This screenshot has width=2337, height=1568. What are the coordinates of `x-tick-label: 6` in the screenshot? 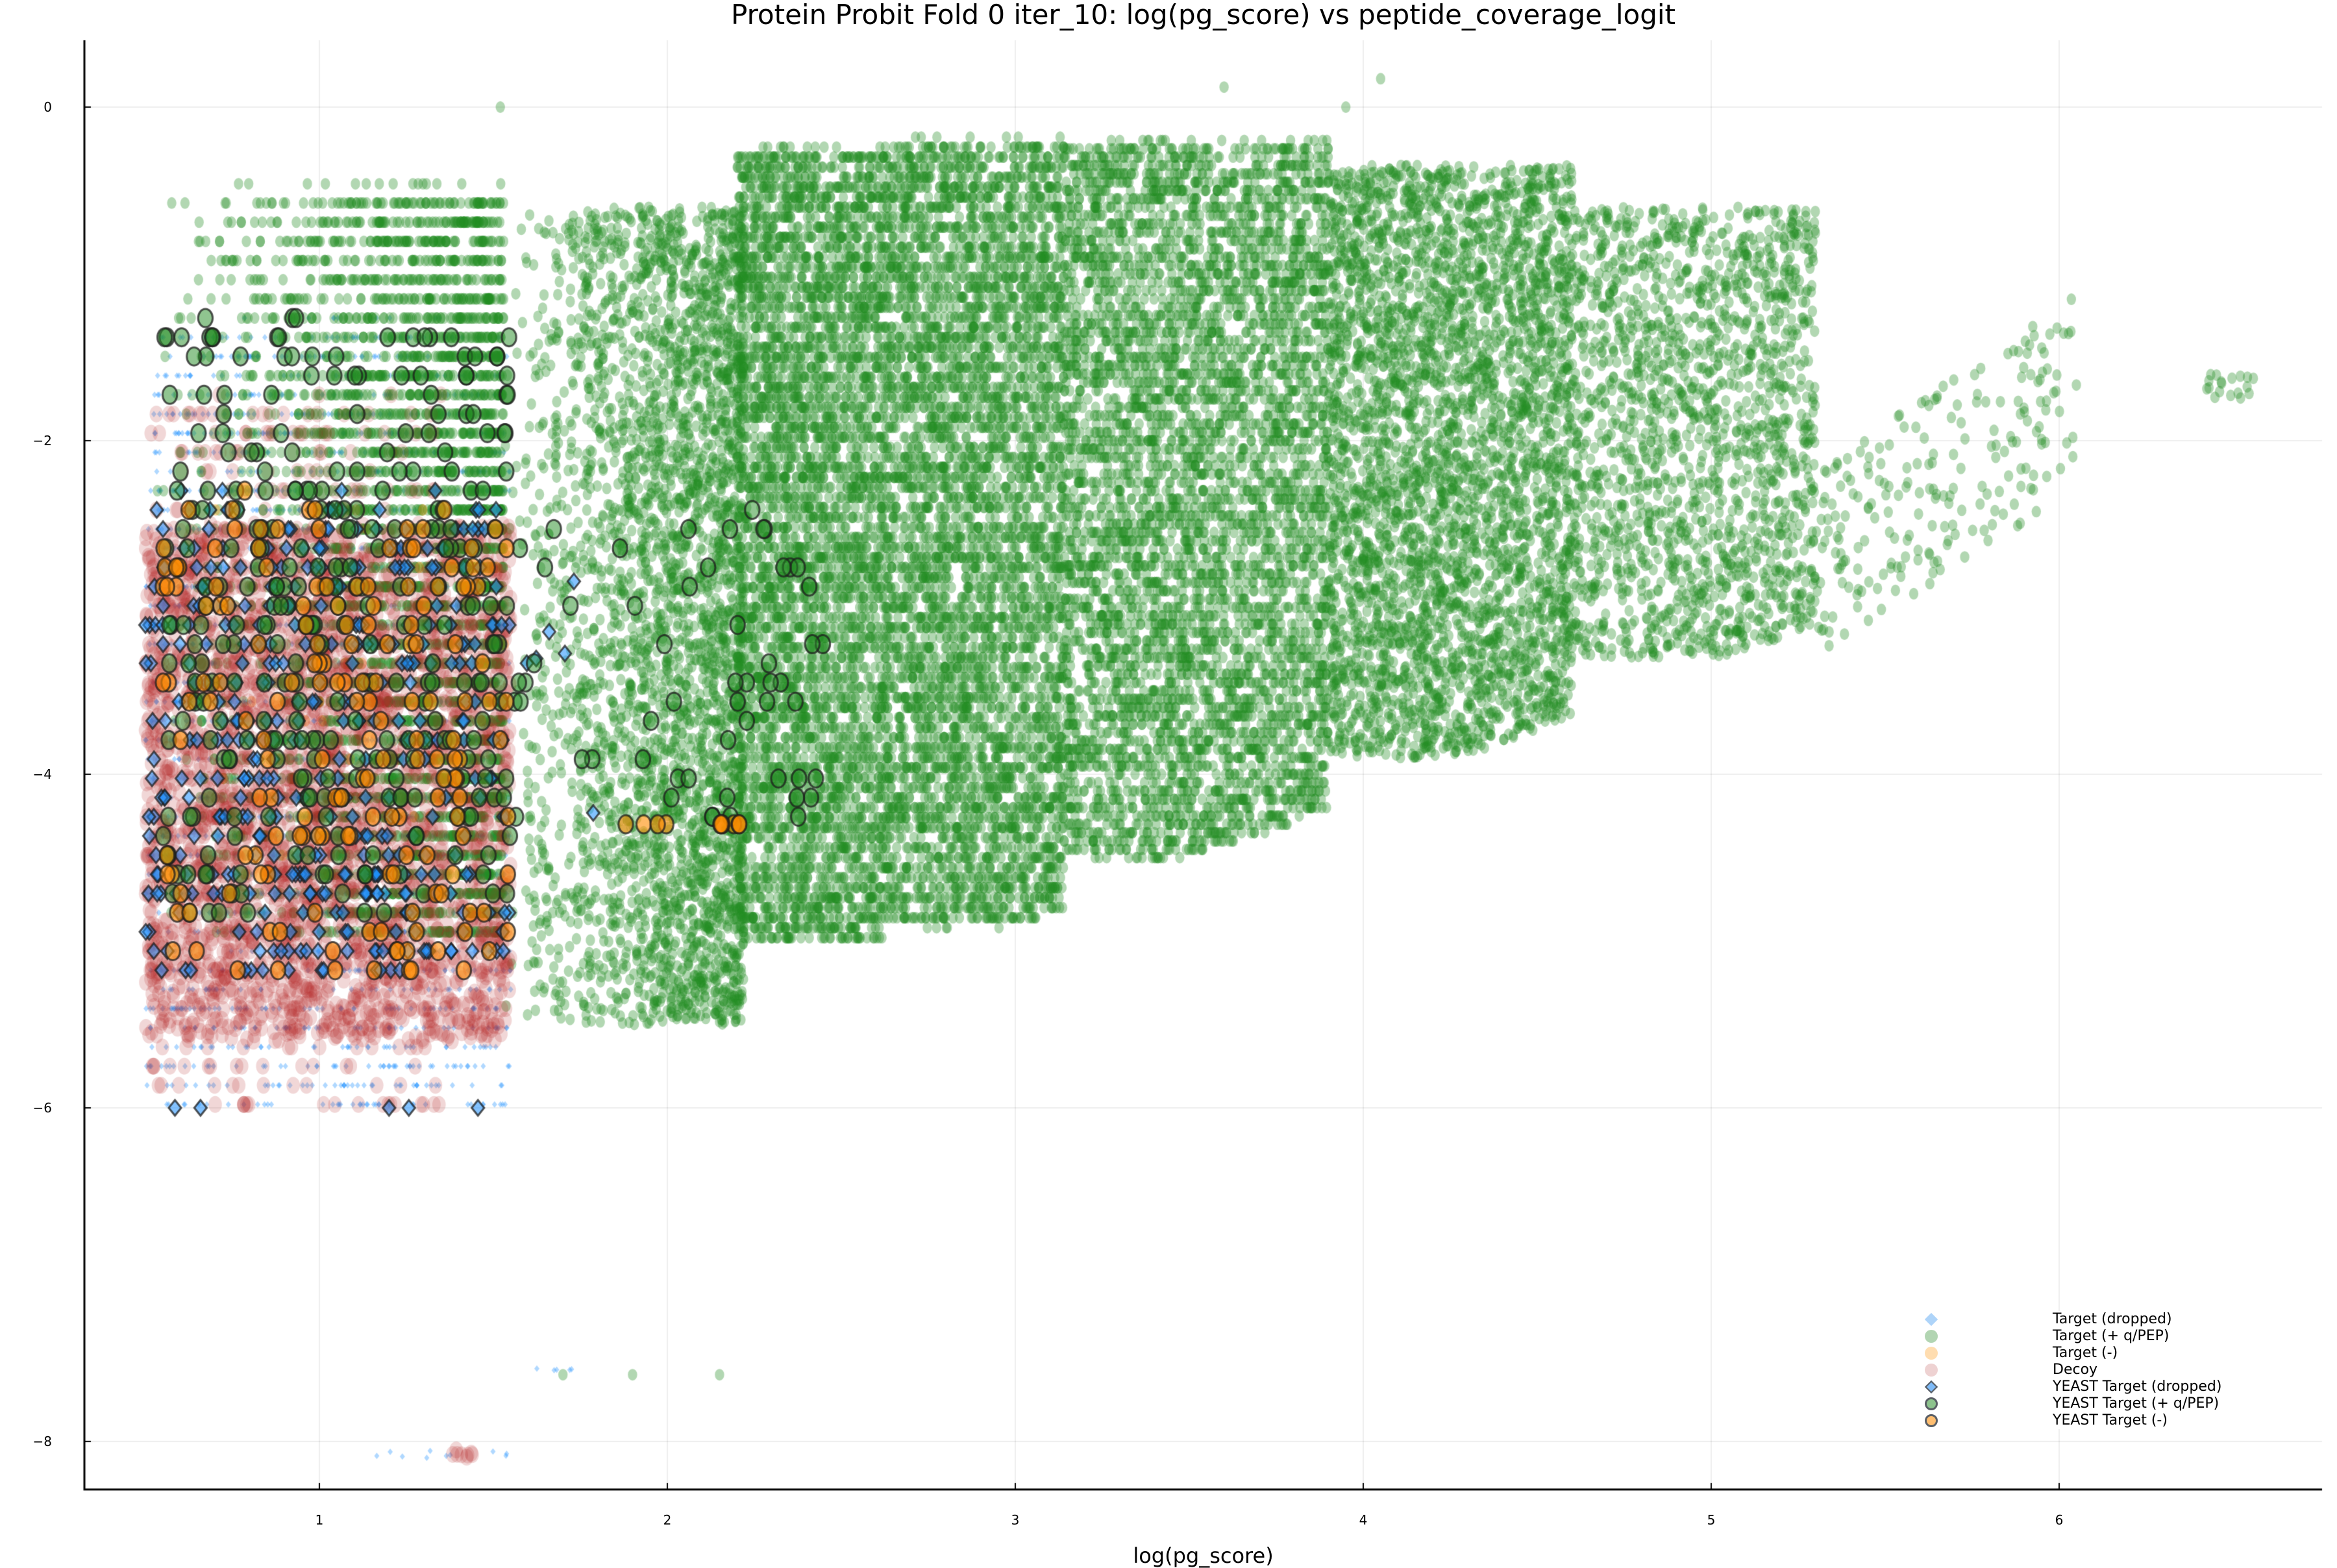 It's located at (2059, 1520).